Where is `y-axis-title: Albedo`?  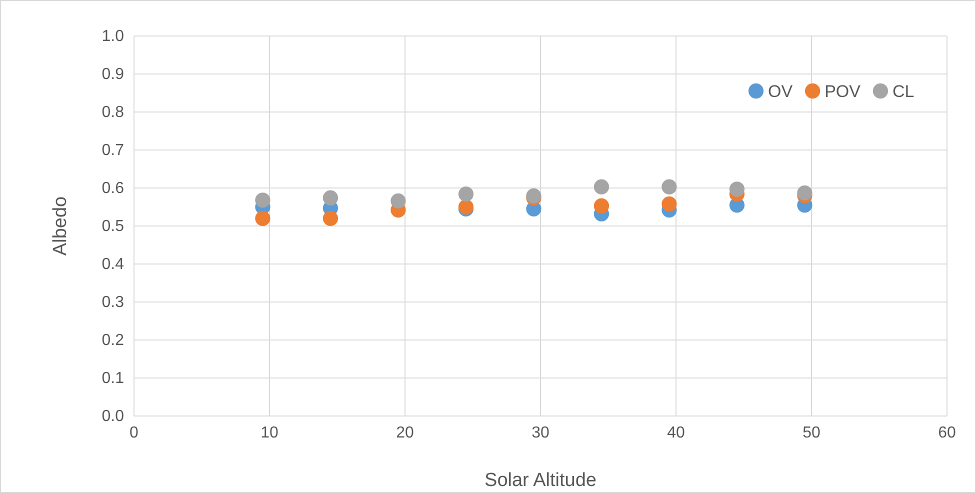
y-axis-title: Albedo is located at coordinates (60, 226).